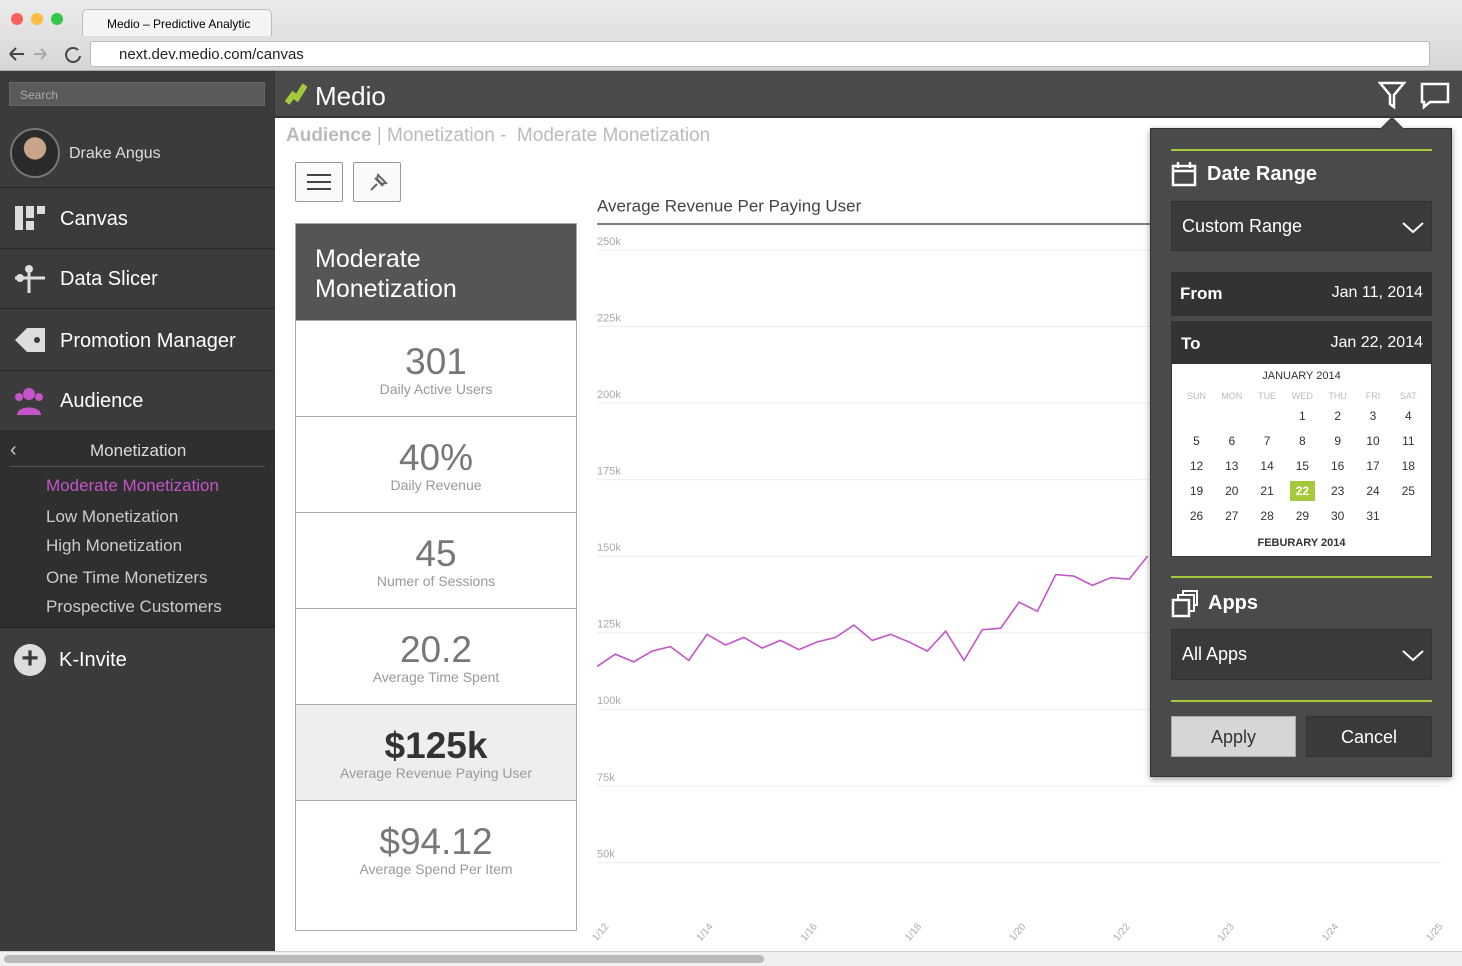 Image resolution: width=1462 pixels, height=966 pixels. I want to click on calendar-day: 20, so click(1232, 491).